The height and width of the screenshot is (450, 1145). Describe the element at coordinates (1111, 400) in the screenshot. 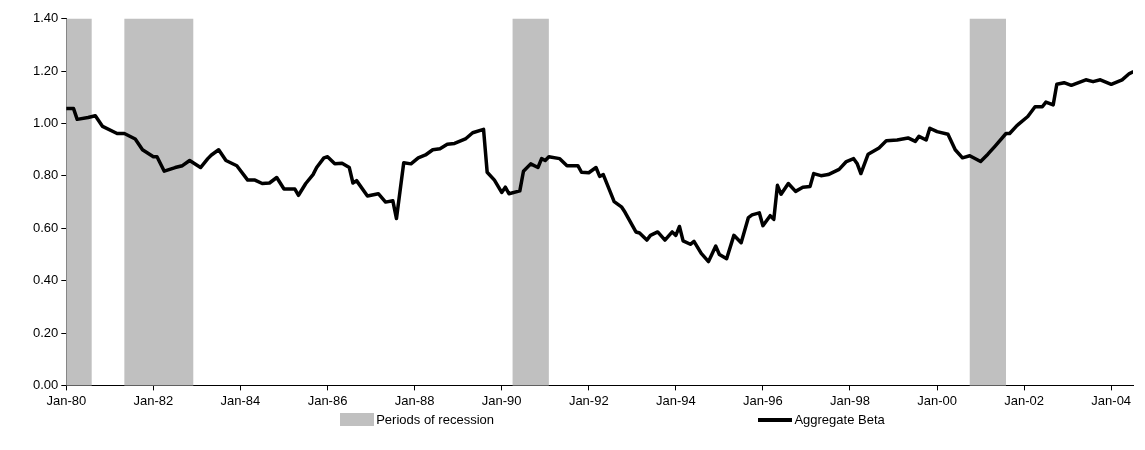

I see `x-tick-label: Jan-04` at that location.